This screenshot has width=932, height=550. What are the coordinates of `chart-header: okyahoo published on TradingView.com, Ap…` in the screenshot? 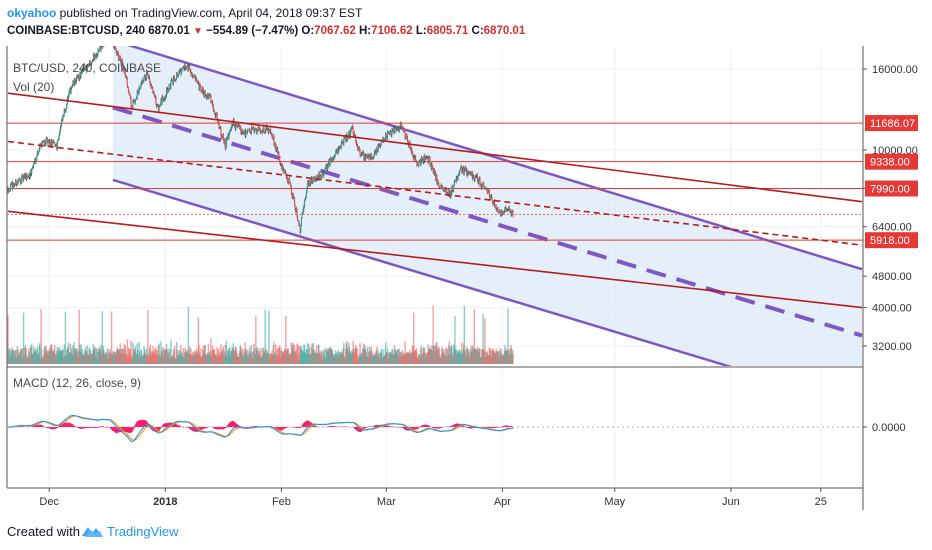 It's located at (466, 22).